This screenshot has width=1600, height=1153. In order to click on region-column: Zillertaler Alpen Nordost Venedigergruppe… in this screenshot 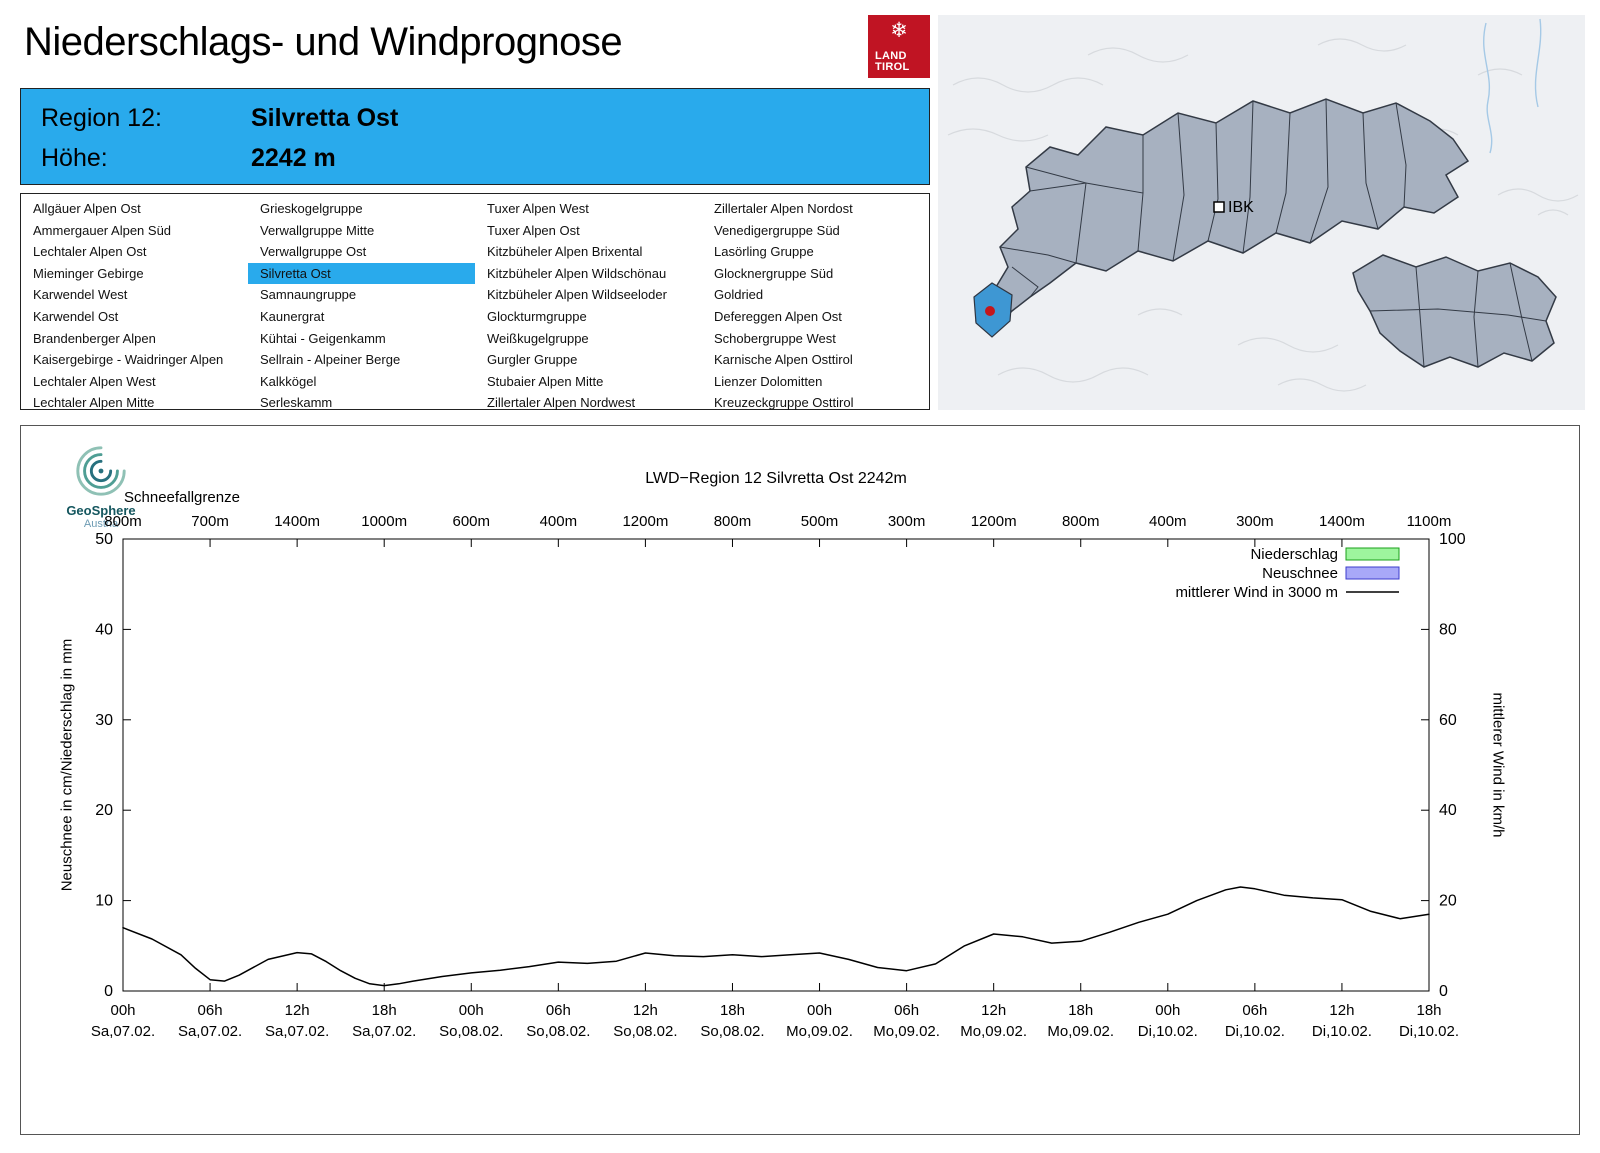, I will do `click(815, 306)`.